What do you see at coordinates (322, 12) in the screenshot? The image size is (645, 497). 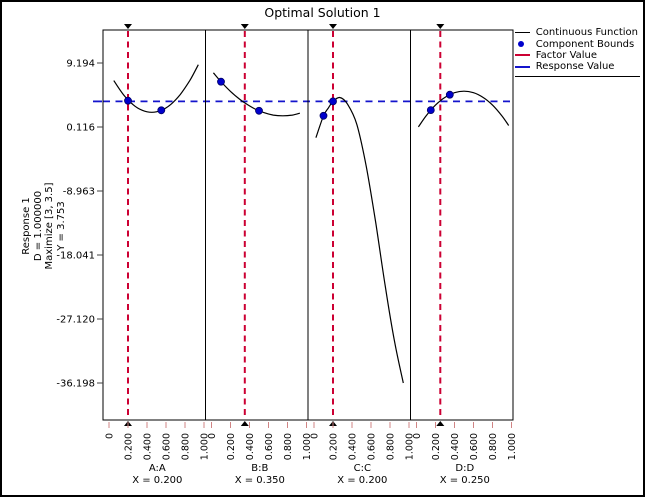 I see `chart-title: Optimal Solution 1` at bounding box center [322, 12].